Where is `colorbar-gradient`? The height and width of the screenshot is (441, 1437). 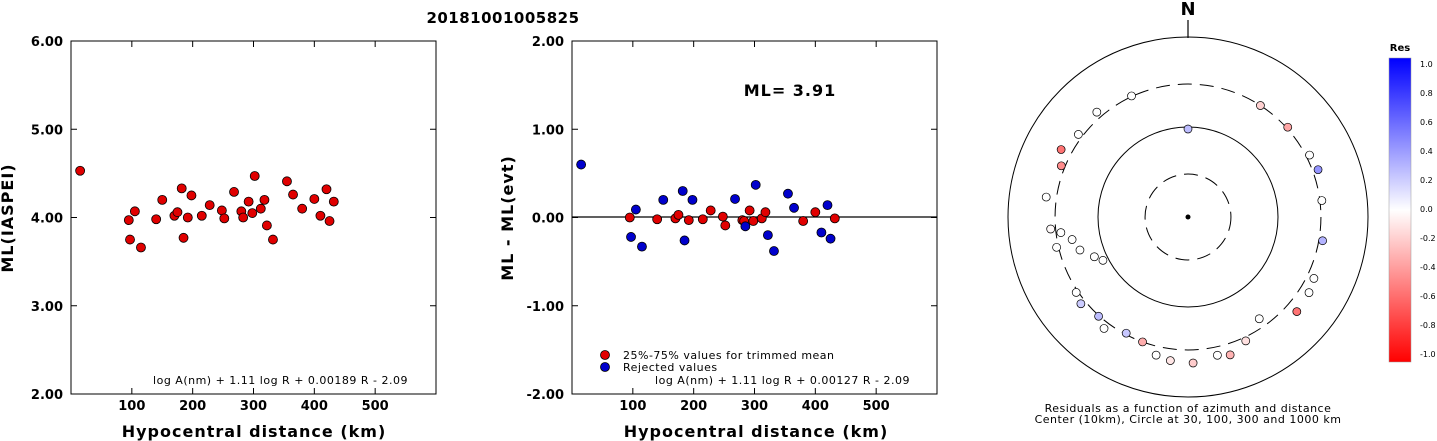
colorbar-gradient is located at coordinates (1400, 210).